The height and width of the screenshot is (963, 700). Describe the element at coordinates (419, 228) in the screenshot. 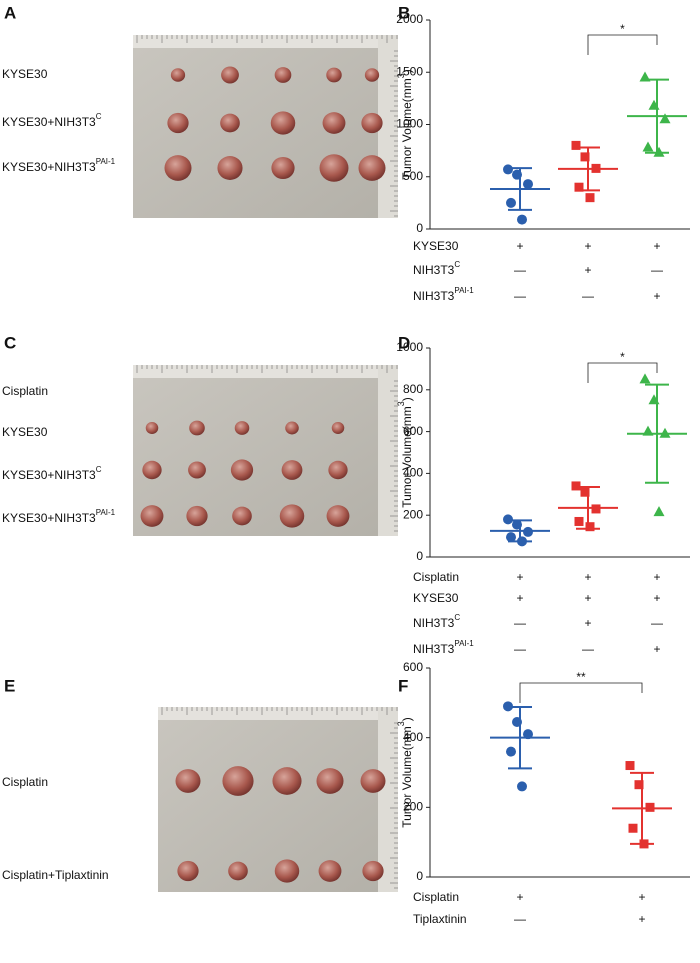

I see `y-tick-label: 0` at that location.